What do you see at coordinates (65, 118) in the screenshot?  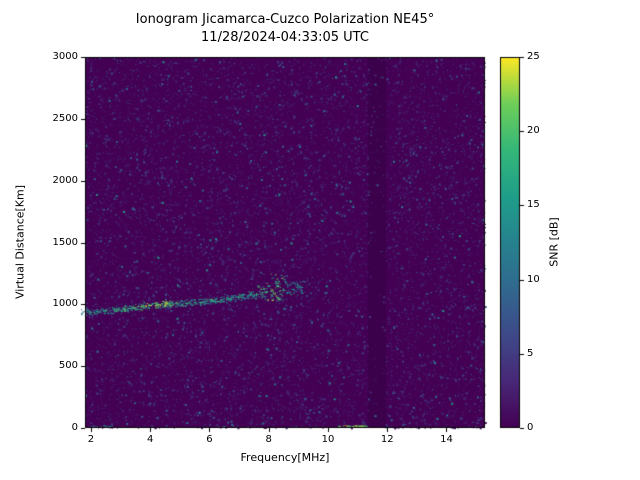 I see `y-tick-label: 2500` at bounding box center [65, 118].